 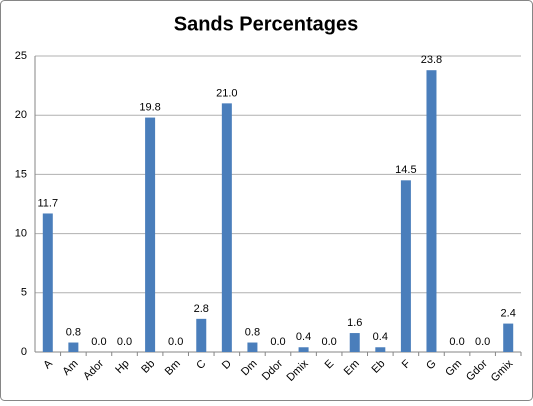 What do you see at coordinates (354, 323) in the screenshot?
I see `value-label: 1.6` at bounding box center [354, 323].